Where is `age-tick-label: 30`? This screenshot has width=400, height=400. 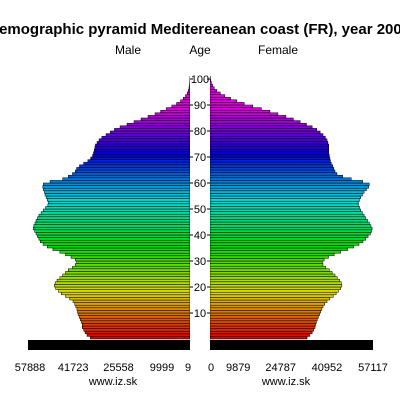
age-tick-label: 30 is located at coordinates (200, 262).